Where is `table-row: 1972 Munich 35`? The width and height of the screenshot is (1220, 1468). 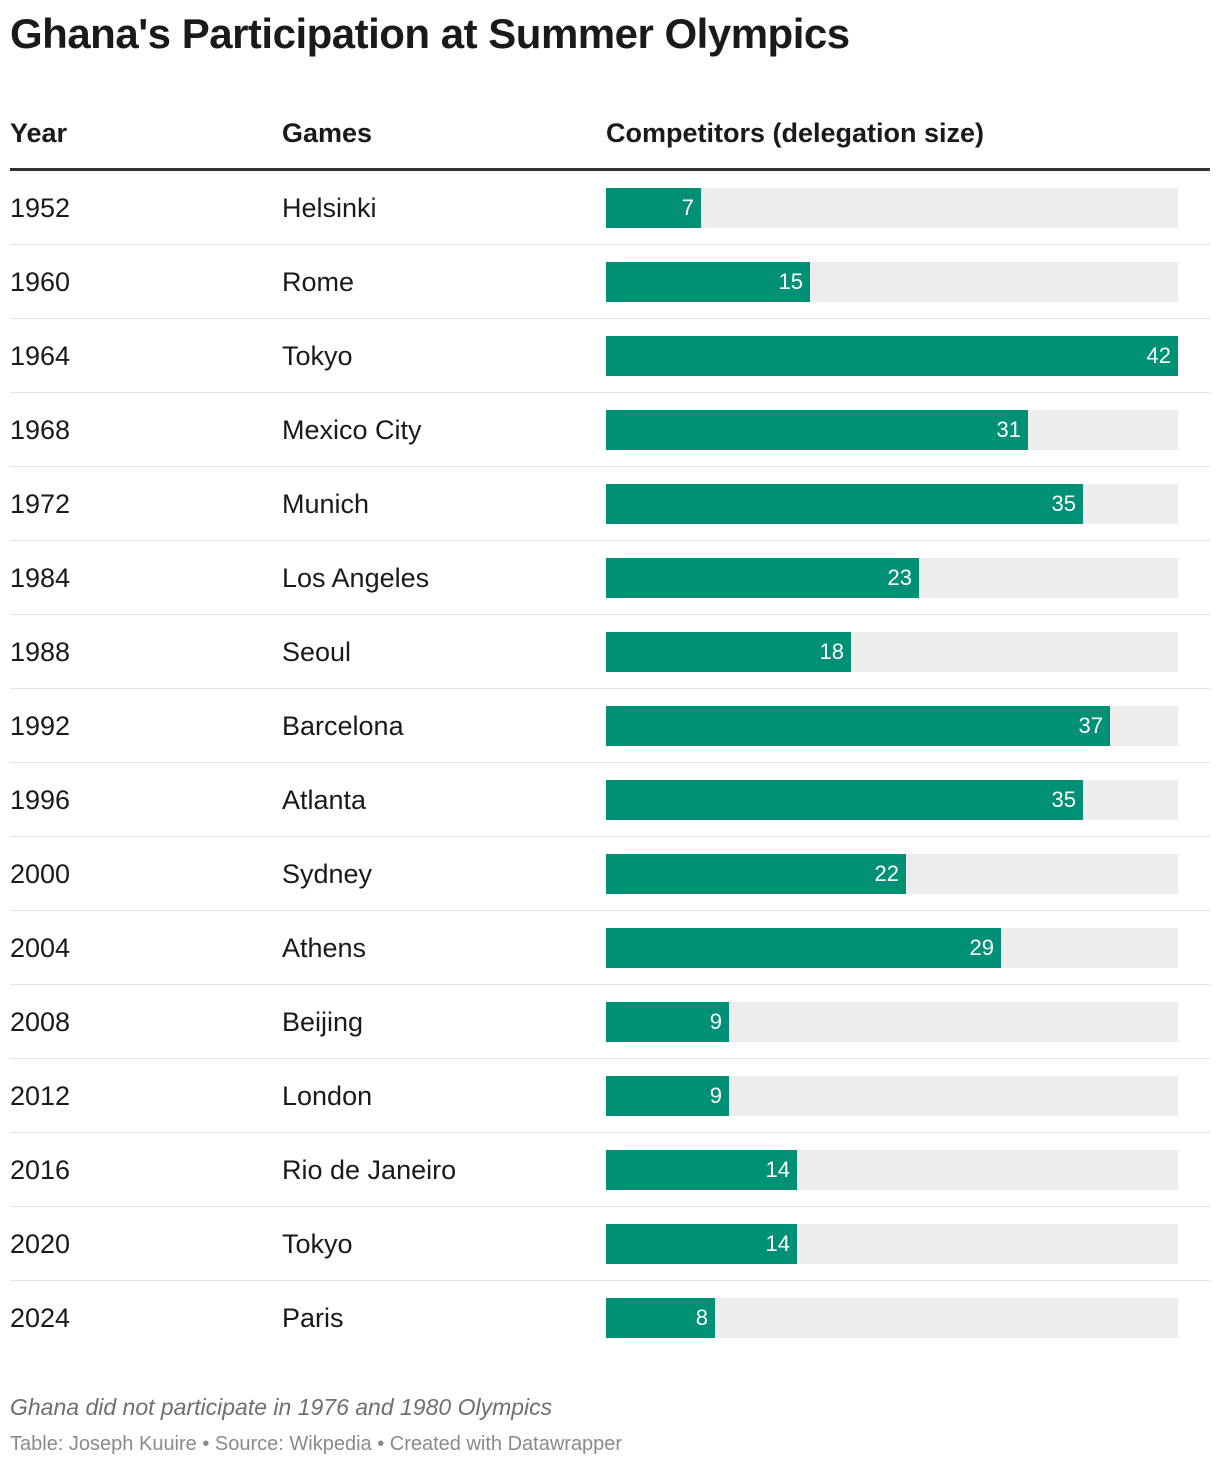 table-row: 1972 Munich 35 is located at coordinates (610, 504).